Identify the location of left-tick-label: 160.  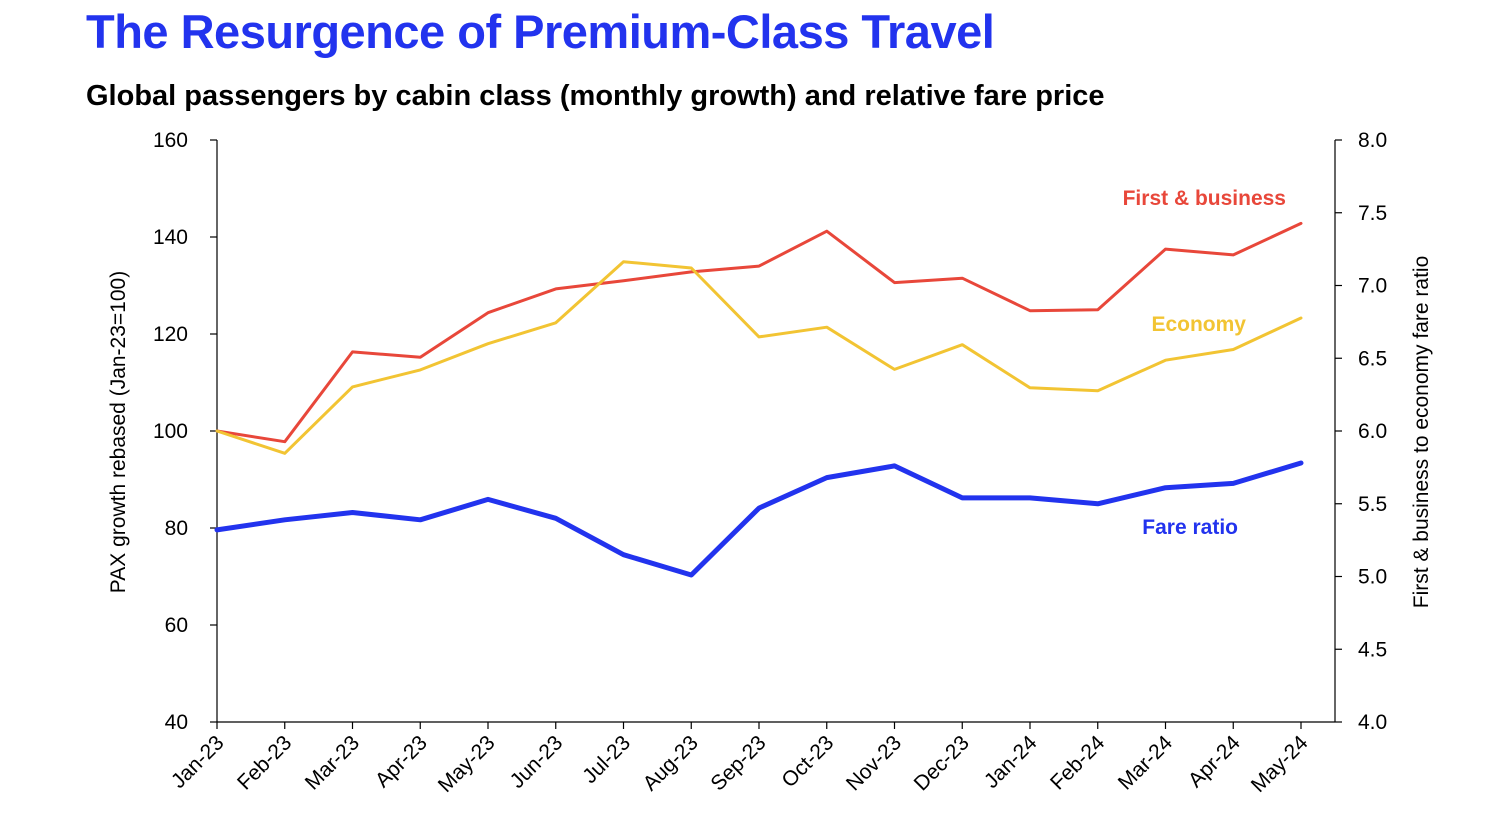
(170, 140).